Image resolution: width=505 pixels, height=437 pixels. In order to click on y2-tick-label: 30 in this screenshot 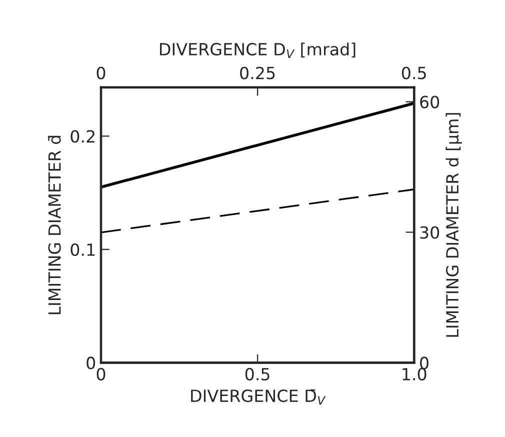, I will do `click(430, 232)`.